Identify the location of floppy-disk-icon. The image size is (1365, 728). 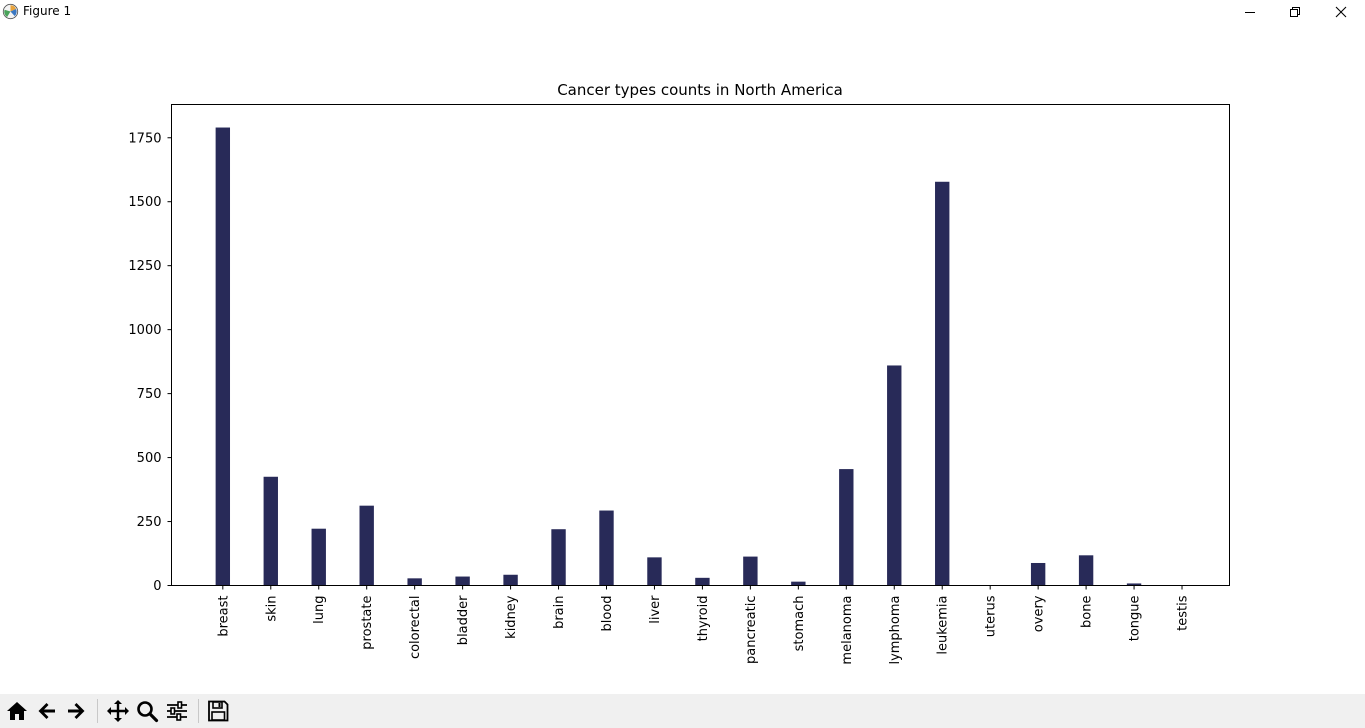
(218, 711).